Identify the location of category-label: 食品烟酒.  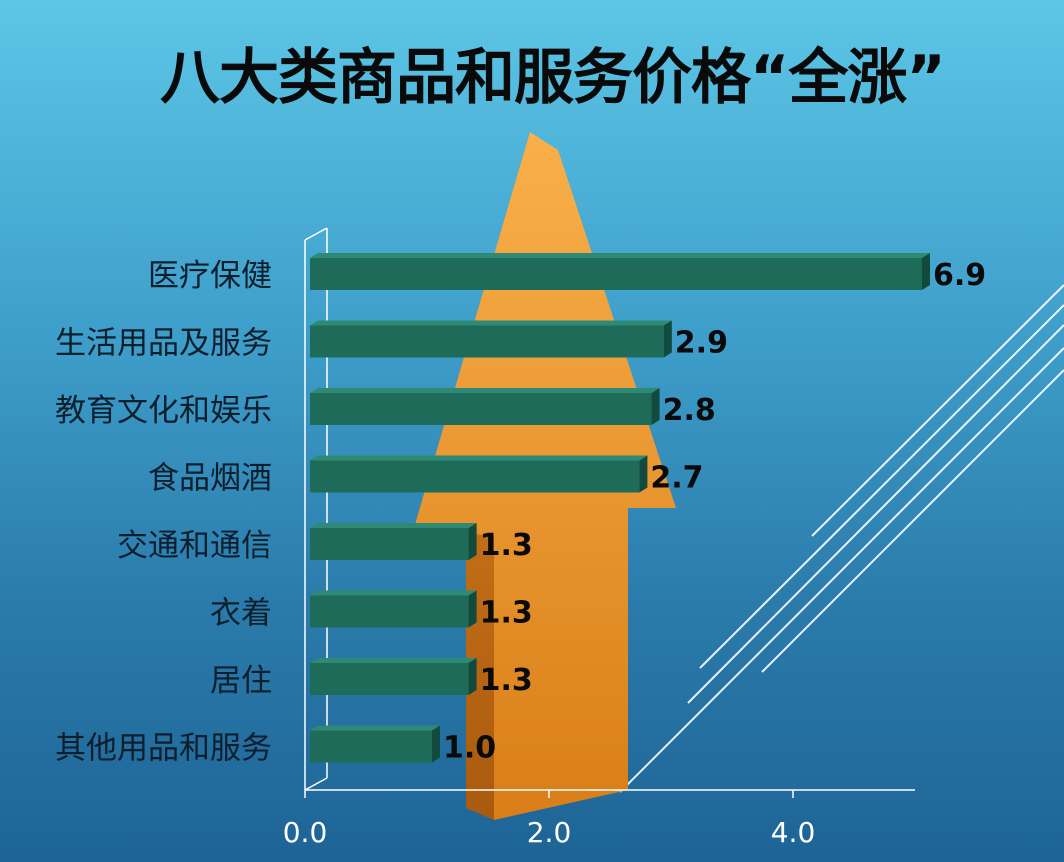
(210, 479).